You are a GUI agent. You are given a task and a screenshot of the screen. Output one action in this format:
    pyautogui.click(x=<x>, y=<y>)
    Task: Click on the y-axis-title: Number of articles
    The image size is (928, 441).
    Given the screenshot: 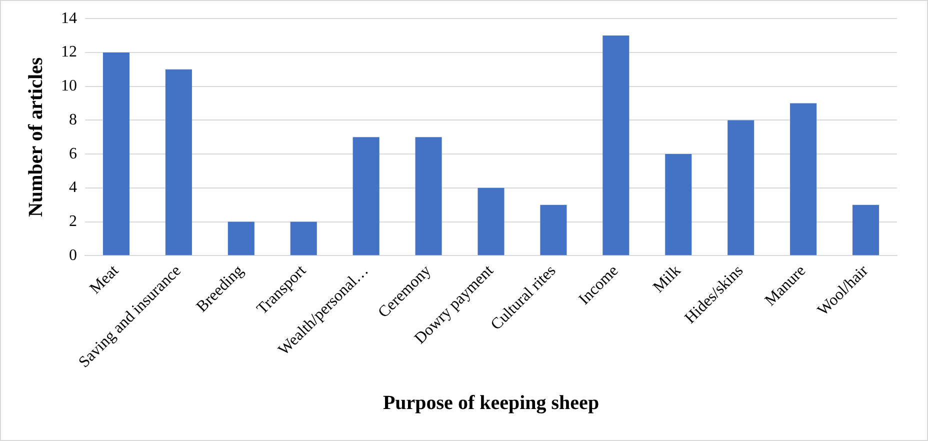 What is the action you would take?
    pyautogui.click(x=36, y=137)
    